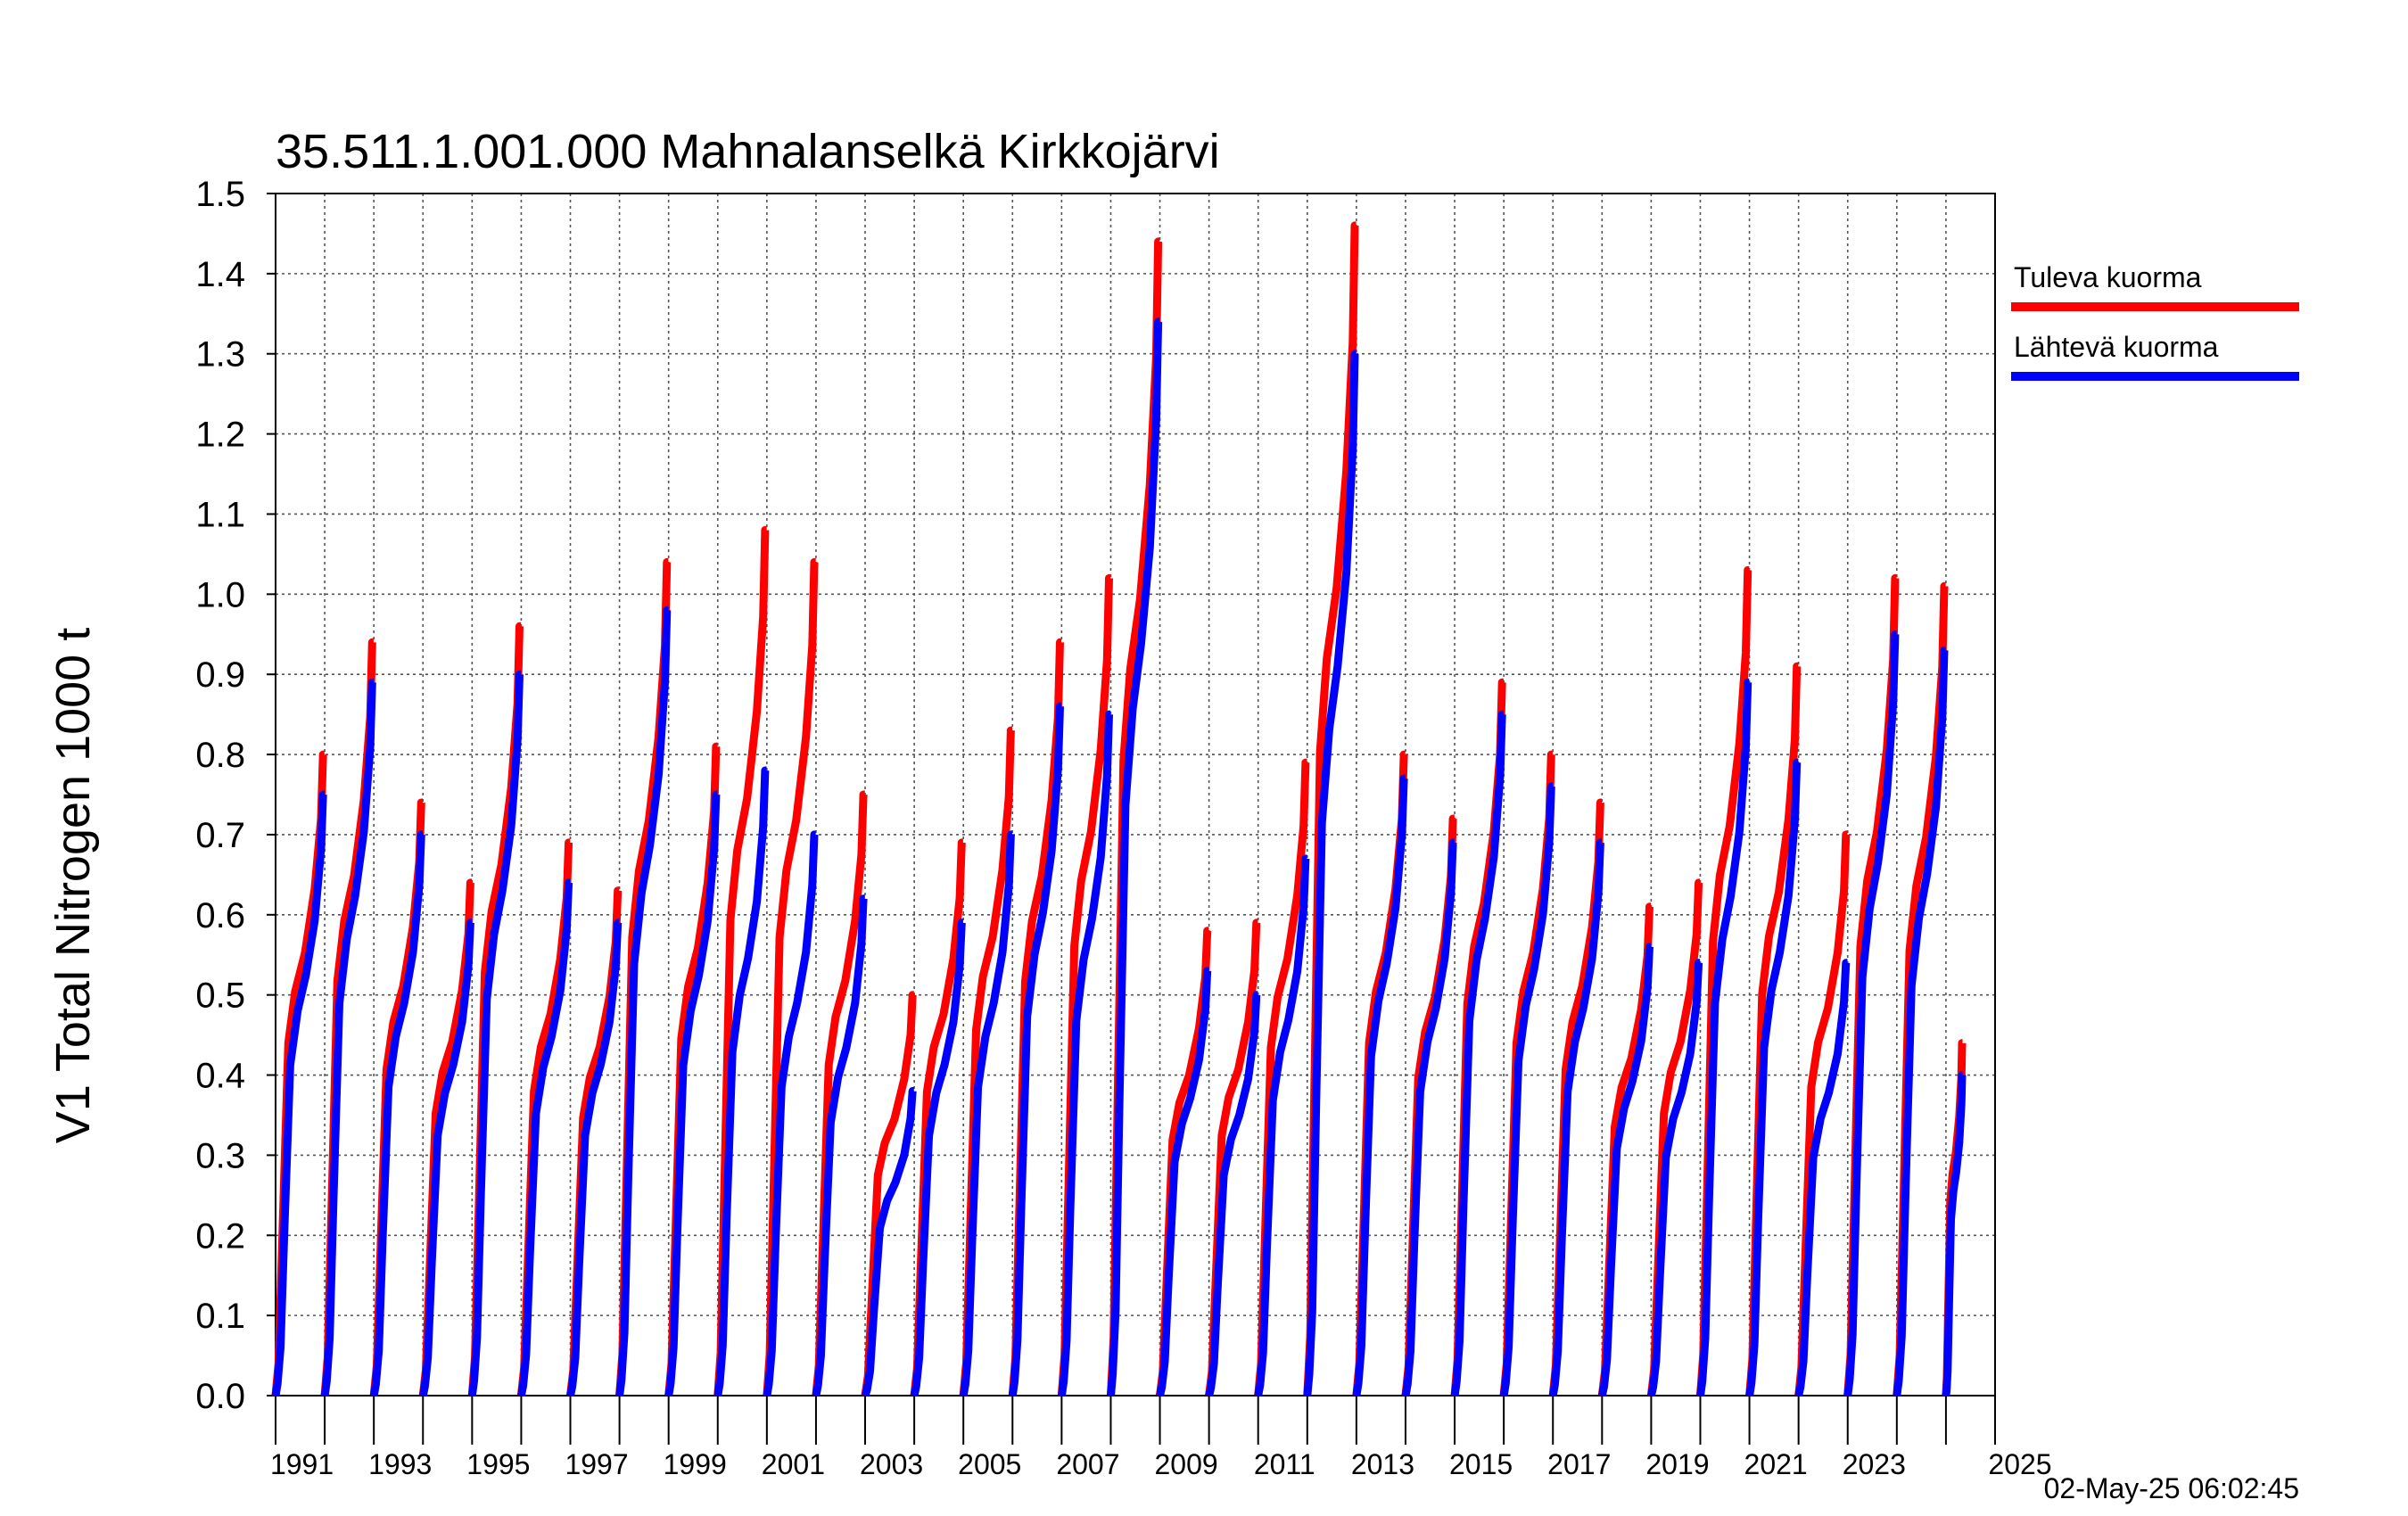 The width and height of the screenshot is (2408, 1516). I want to click on series-lahteva-year-2009, so click(1233, 1194).